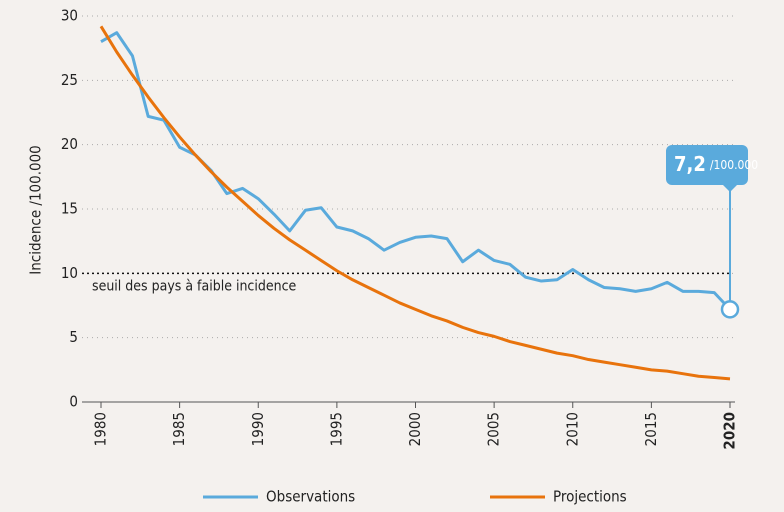 The width and height of the screenshot is (784, 512). Describe the element at coordinates (69, 144) in the screenshot. I see `y-tick-label: 20` at that location.